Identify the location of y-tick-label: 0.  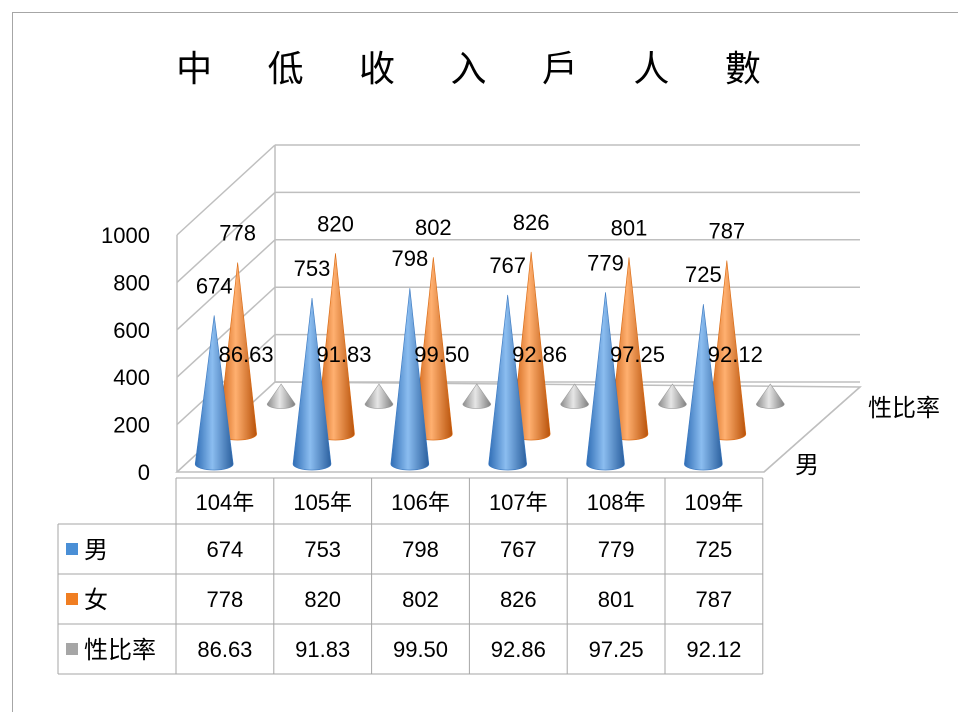
(144, 472).